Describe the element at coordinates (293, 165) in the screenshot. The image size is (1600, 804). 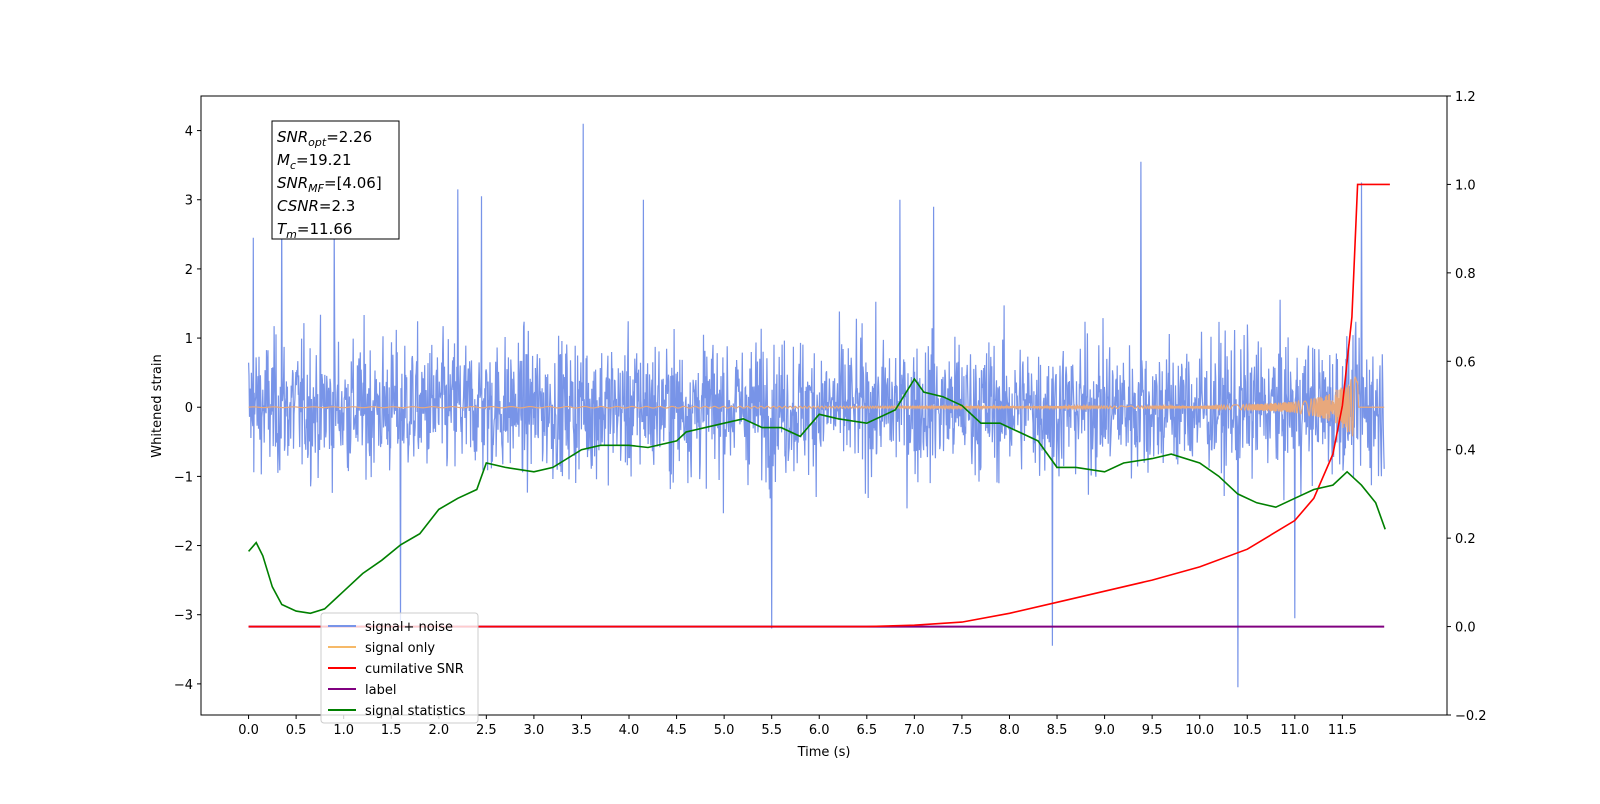
I see `stat-subscript: c` at that location.